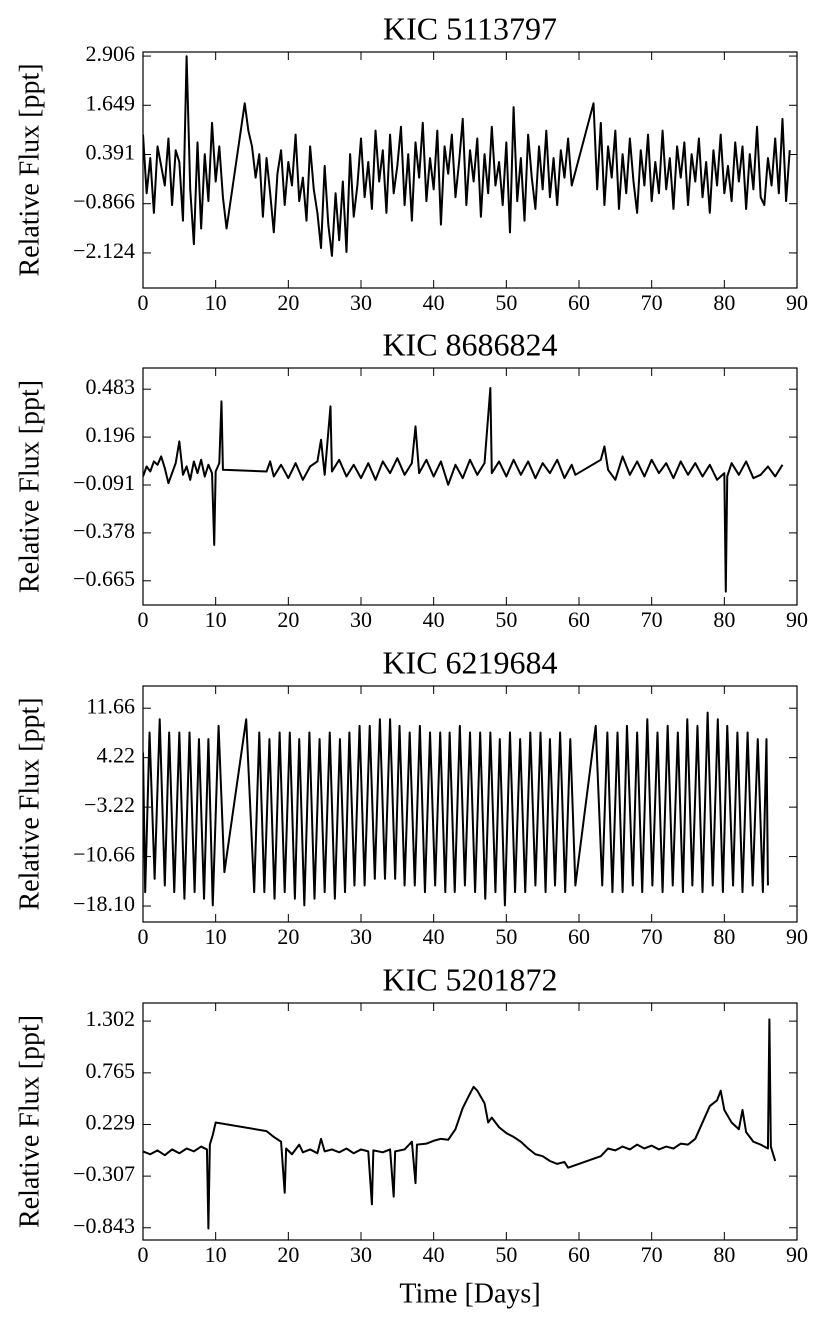 Image resolution: width=830 pixels, height=1329 pixels. What do you see at coordinates (116, 755) in the screenshot?
I see `y-tick-label: 4.22` at bounding box center [116, 755].